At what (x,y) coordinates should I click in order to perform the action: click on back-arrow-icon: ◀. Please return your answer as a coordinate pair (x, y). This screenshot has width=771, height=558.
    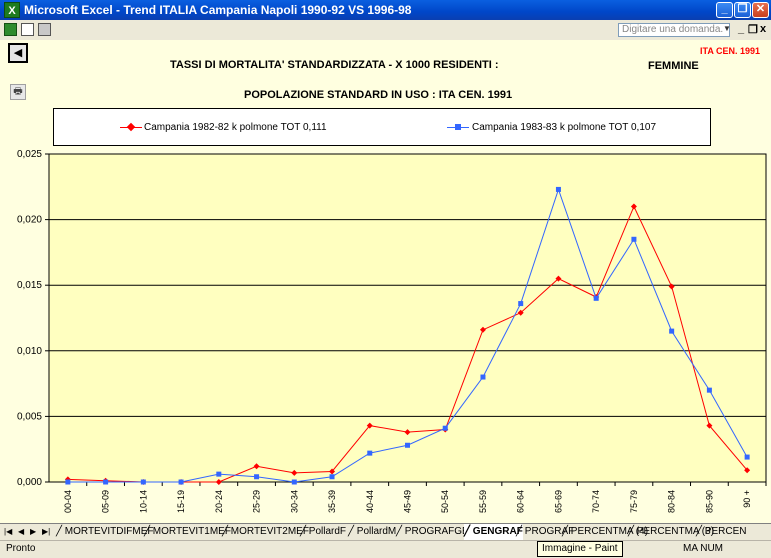
    Looking at the image, I should click on (18, 53).